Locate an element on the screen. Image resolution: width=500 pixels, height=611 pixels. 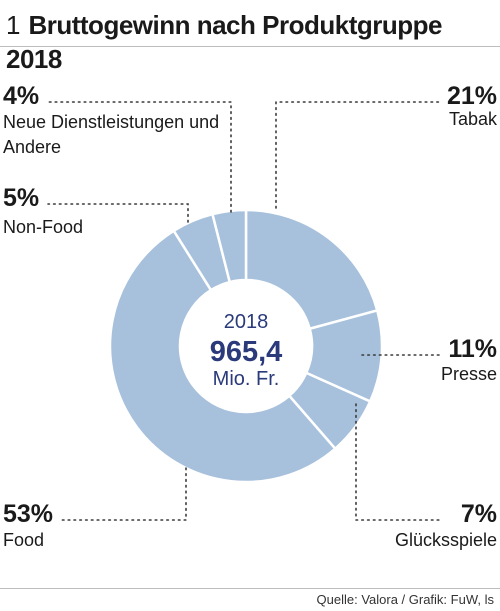
center-year: 2018 is located at coordinates (246, 322).